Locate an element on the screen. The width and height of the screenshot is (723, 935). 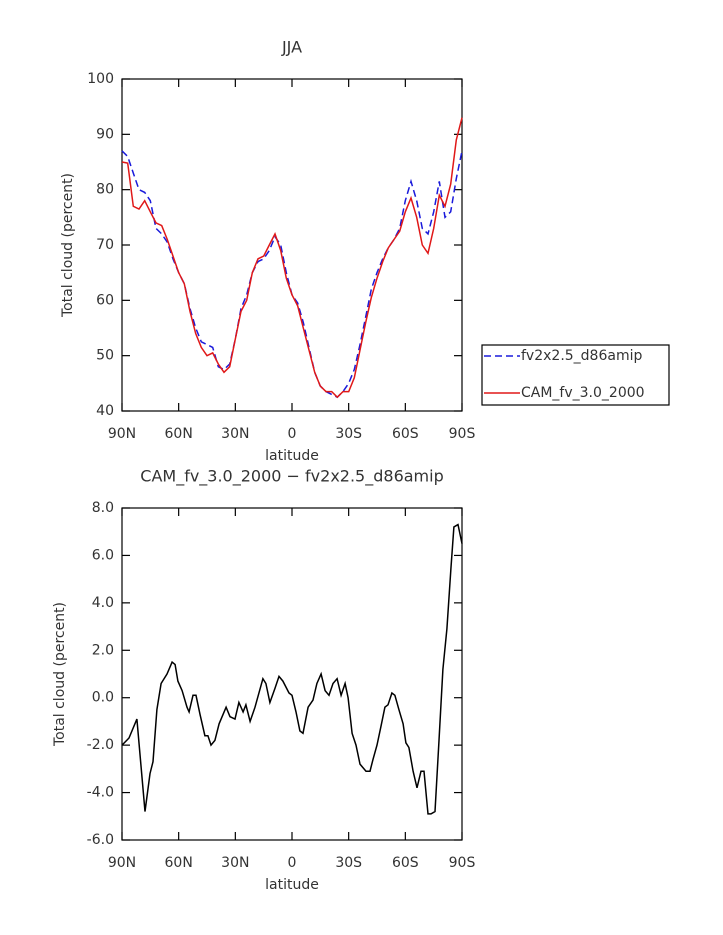
y-tick-label: 6.0 is located at coordinates (103, 555).